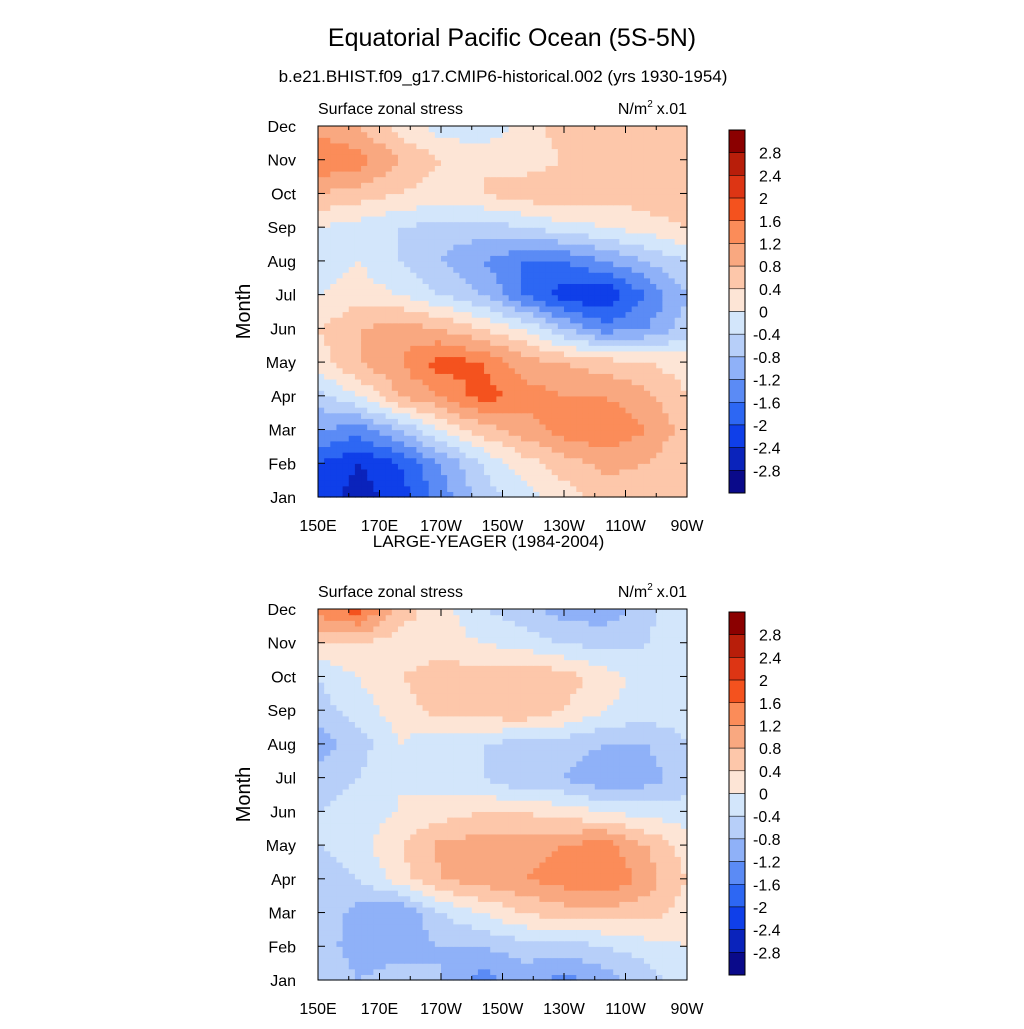  Describe the element at coordinates (626, 526) in the screenshot. I see `x-tick-label: 110W` at that location.